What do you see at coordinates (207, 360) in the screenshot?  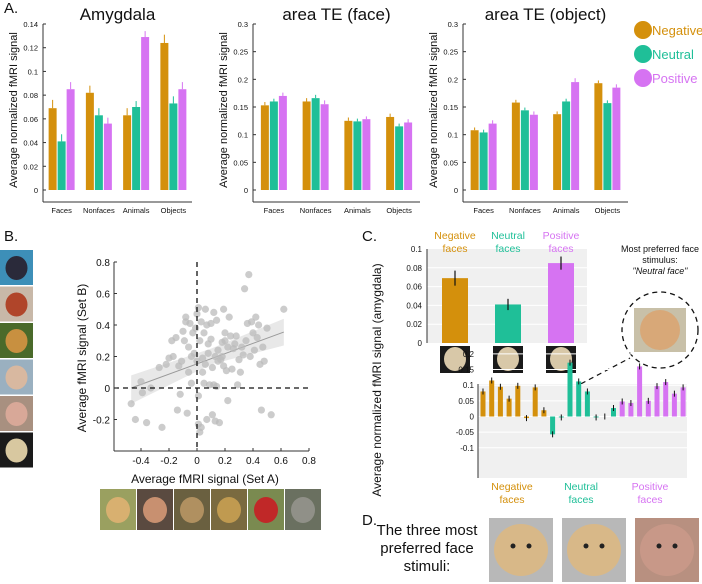 I see `regression-line` at bounding box center [207, 360].